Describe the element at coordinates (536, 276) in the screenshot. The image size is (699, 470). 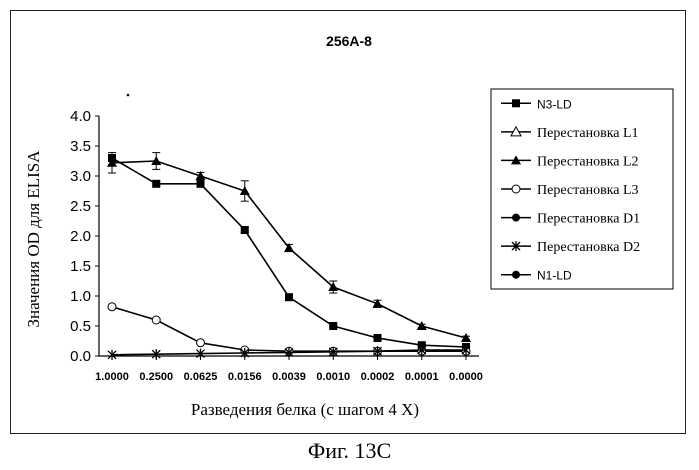
I see `legend-entry: N1-LD` at that location.